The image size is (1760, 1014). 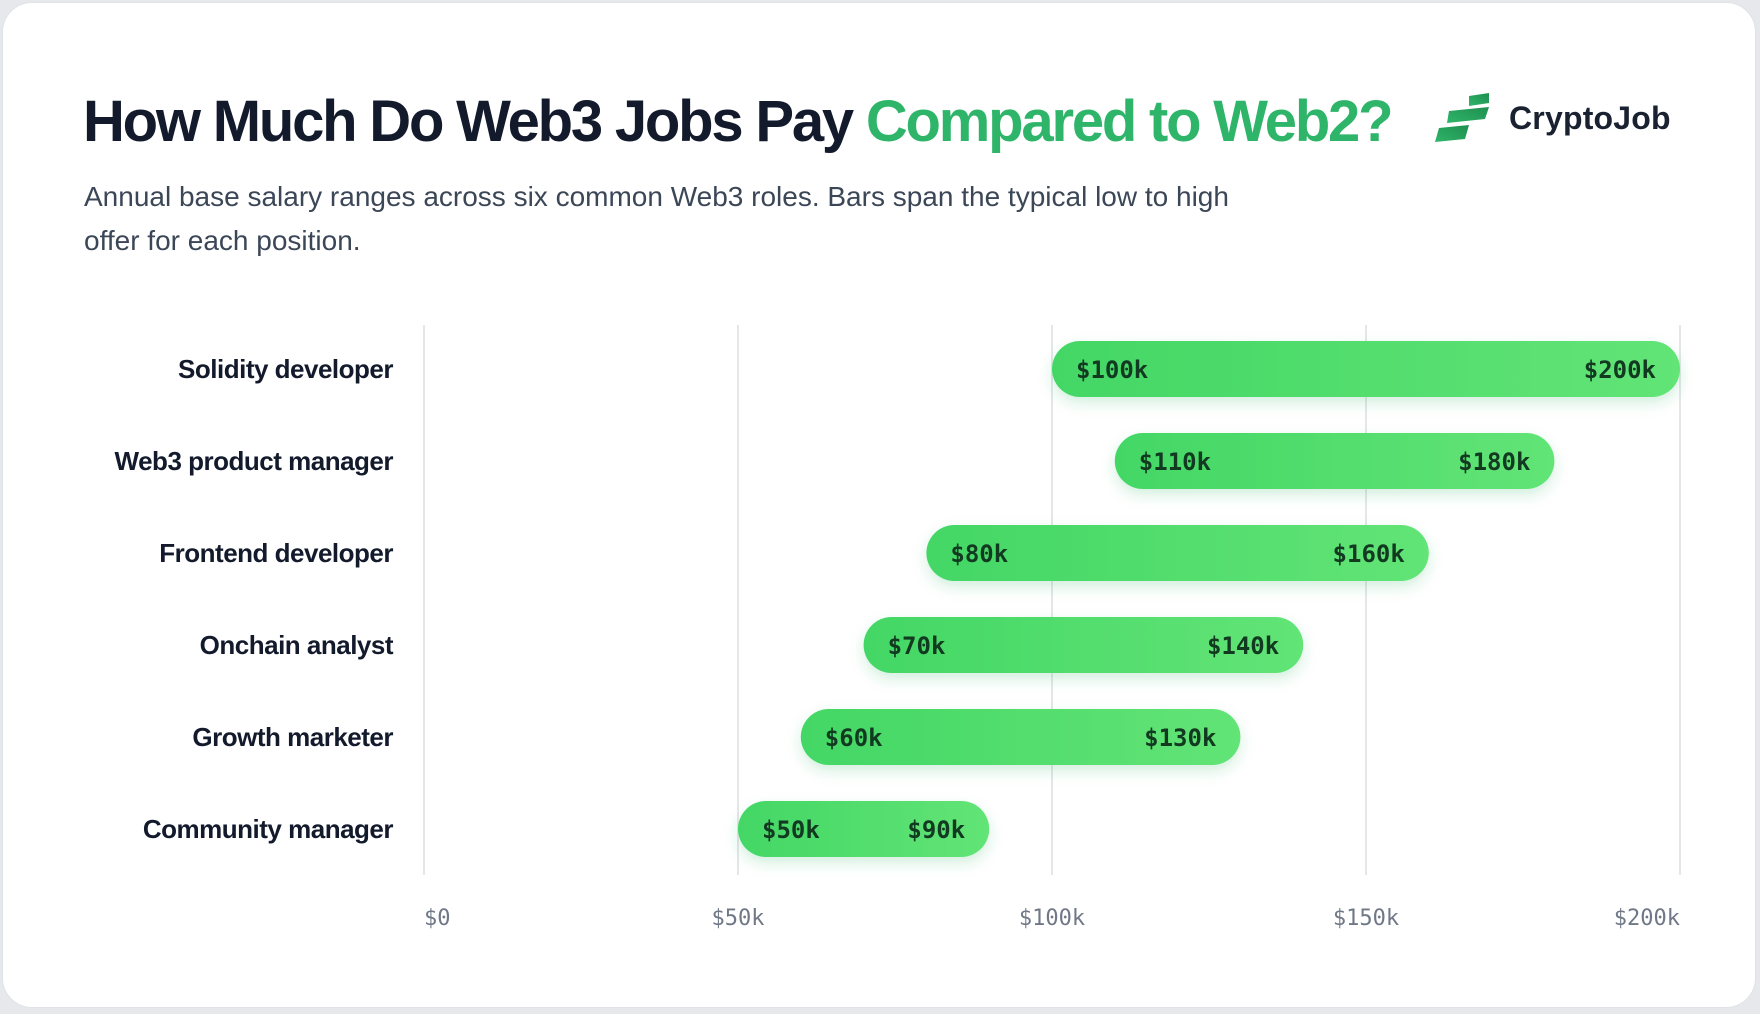 What do you see at coordinates (1369, 554) in the screenshot?
I see `bar-high-label: $160k` at bounding box center [1369, 554].